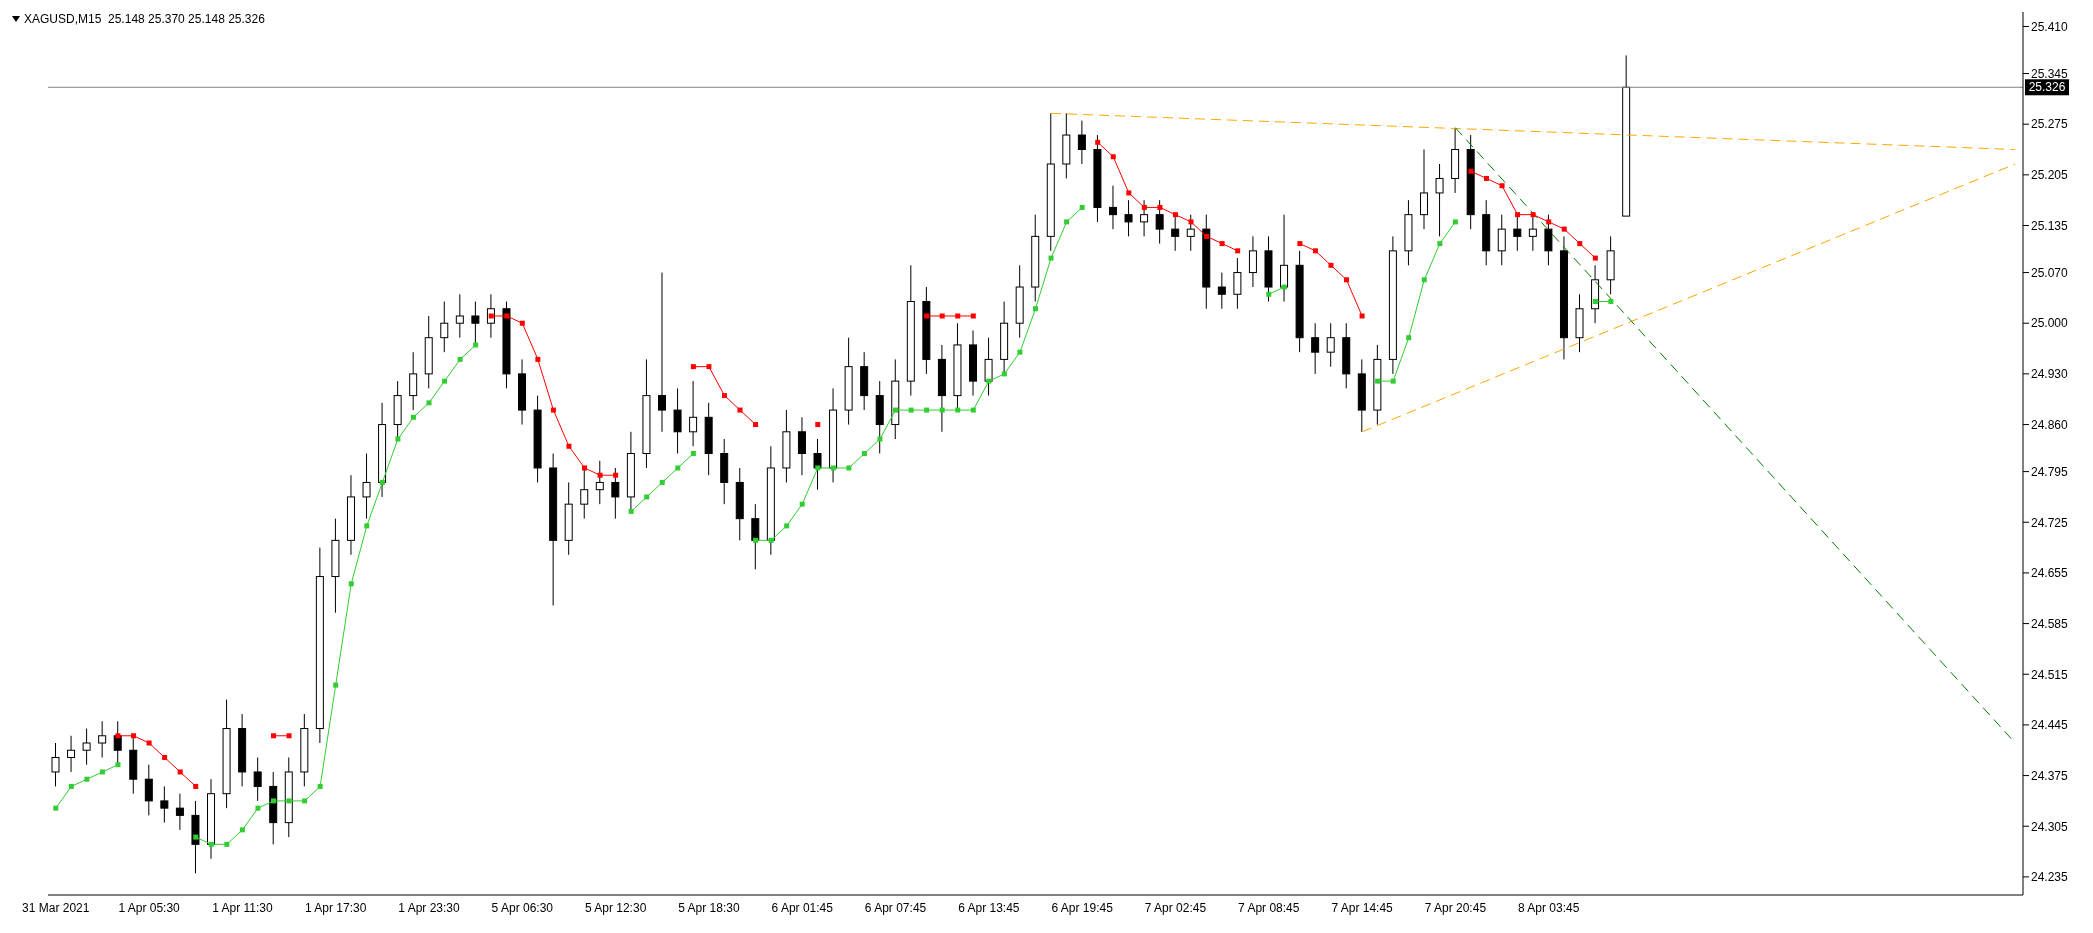 This screenshot has width=2093, height=933. What do you see at coordinates (56, 907) in the screenshot?
I see `x-tick-label: 31 Mar 2021` at bounding box center [56, 907].